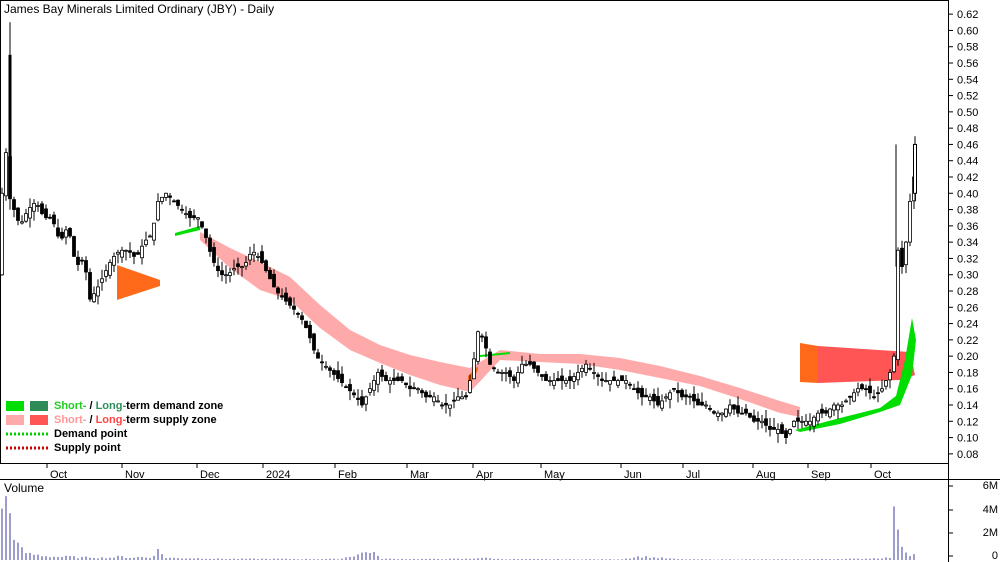 This screenshot has height=562, width=1000. Describe the element at coordinates (468, 472) in the screenshot. I see `date-ticks: Oct Nov Dec 2024 Feb Mar Apr May Jun Jul Aug Sep Oct` at that location.